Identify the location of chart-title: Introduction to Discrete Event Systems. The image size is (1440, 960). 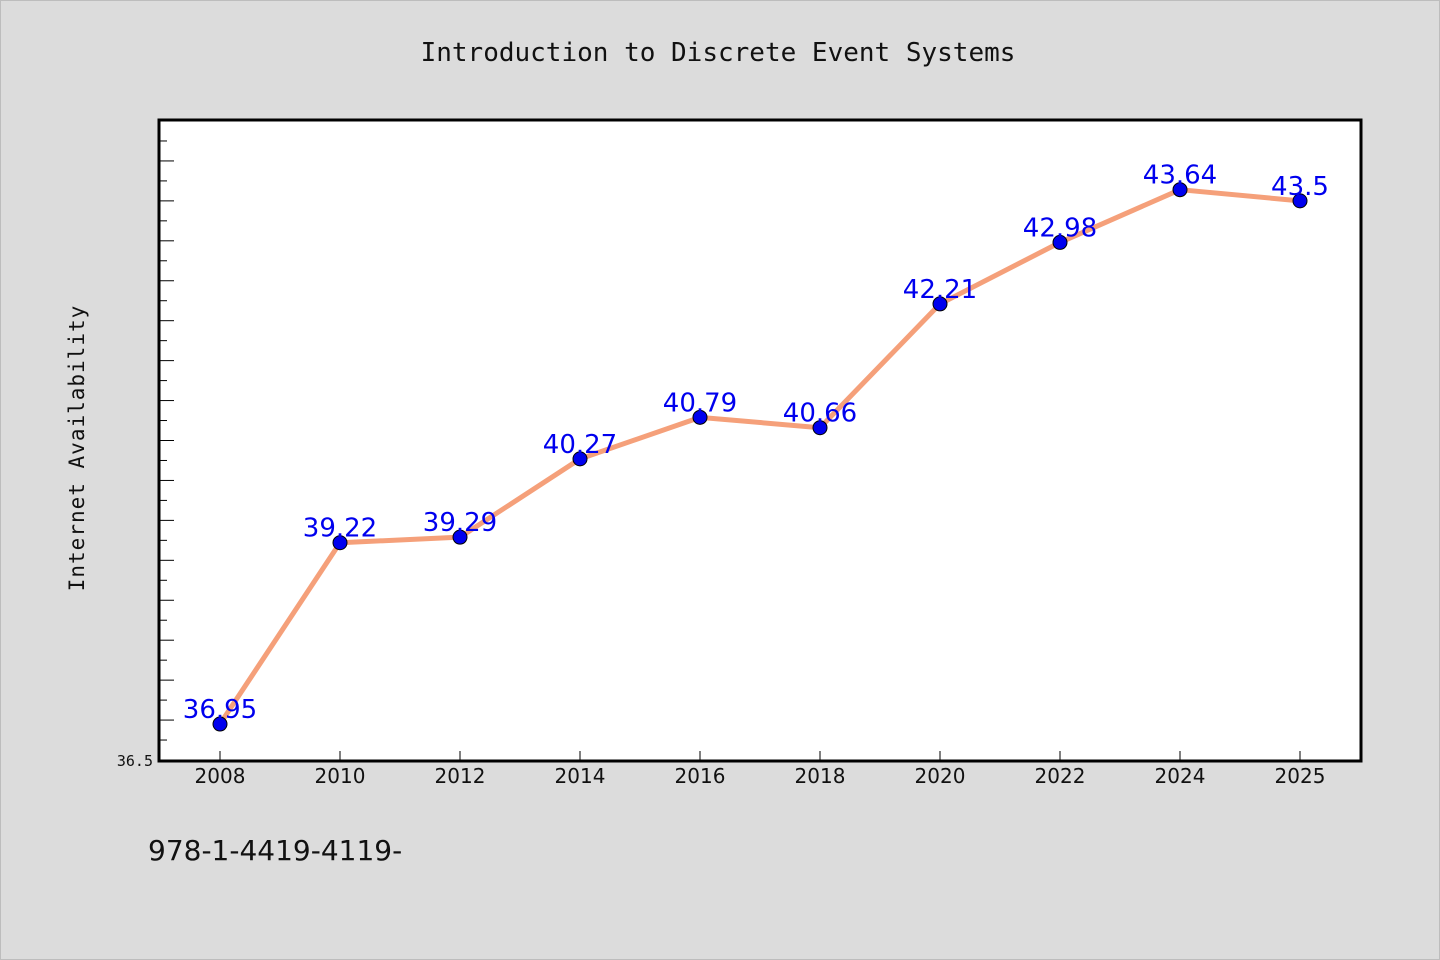
(718, 53).